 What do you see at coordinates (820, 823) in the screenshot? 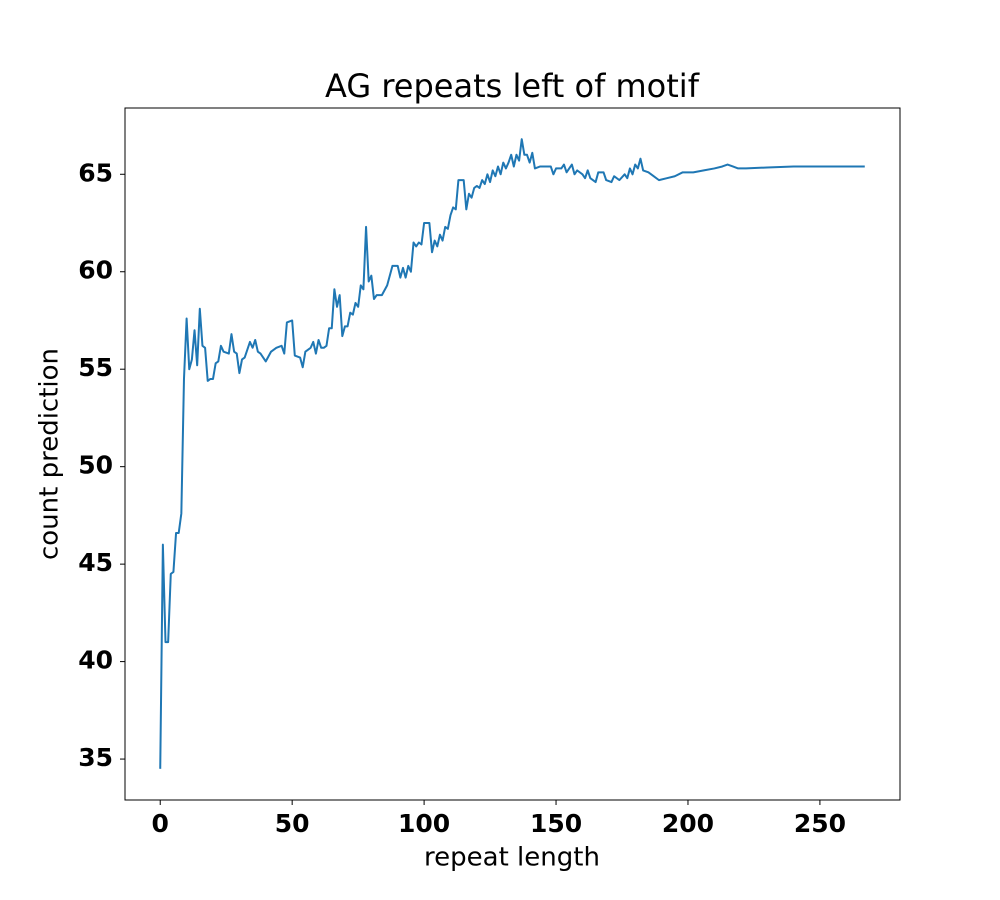
I see `x-tick-label: 250` at bounding box center [820, 823].